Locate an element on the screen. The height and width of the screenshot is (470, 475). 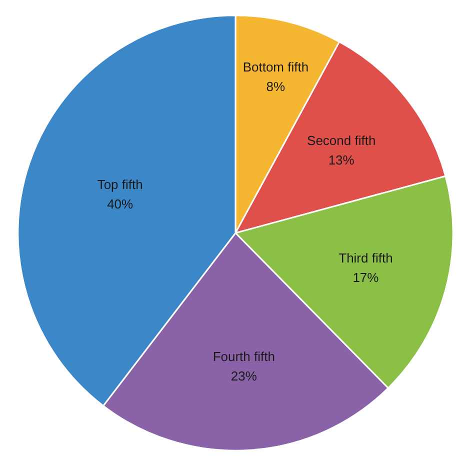
slice-label: Bottom fifth is located at coordinates (275, 66).